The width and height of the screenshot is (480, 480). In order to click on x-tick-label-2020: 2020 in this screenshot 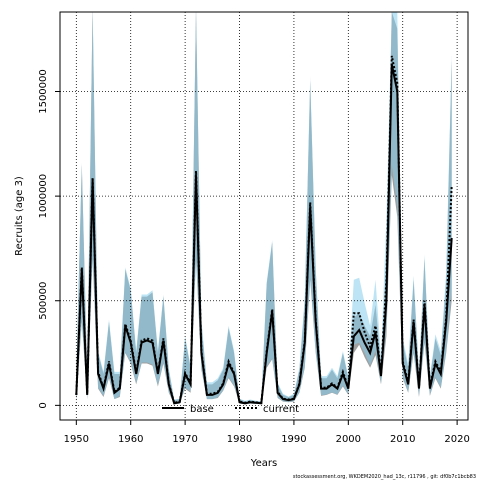, I will do `click(456, 439)`.